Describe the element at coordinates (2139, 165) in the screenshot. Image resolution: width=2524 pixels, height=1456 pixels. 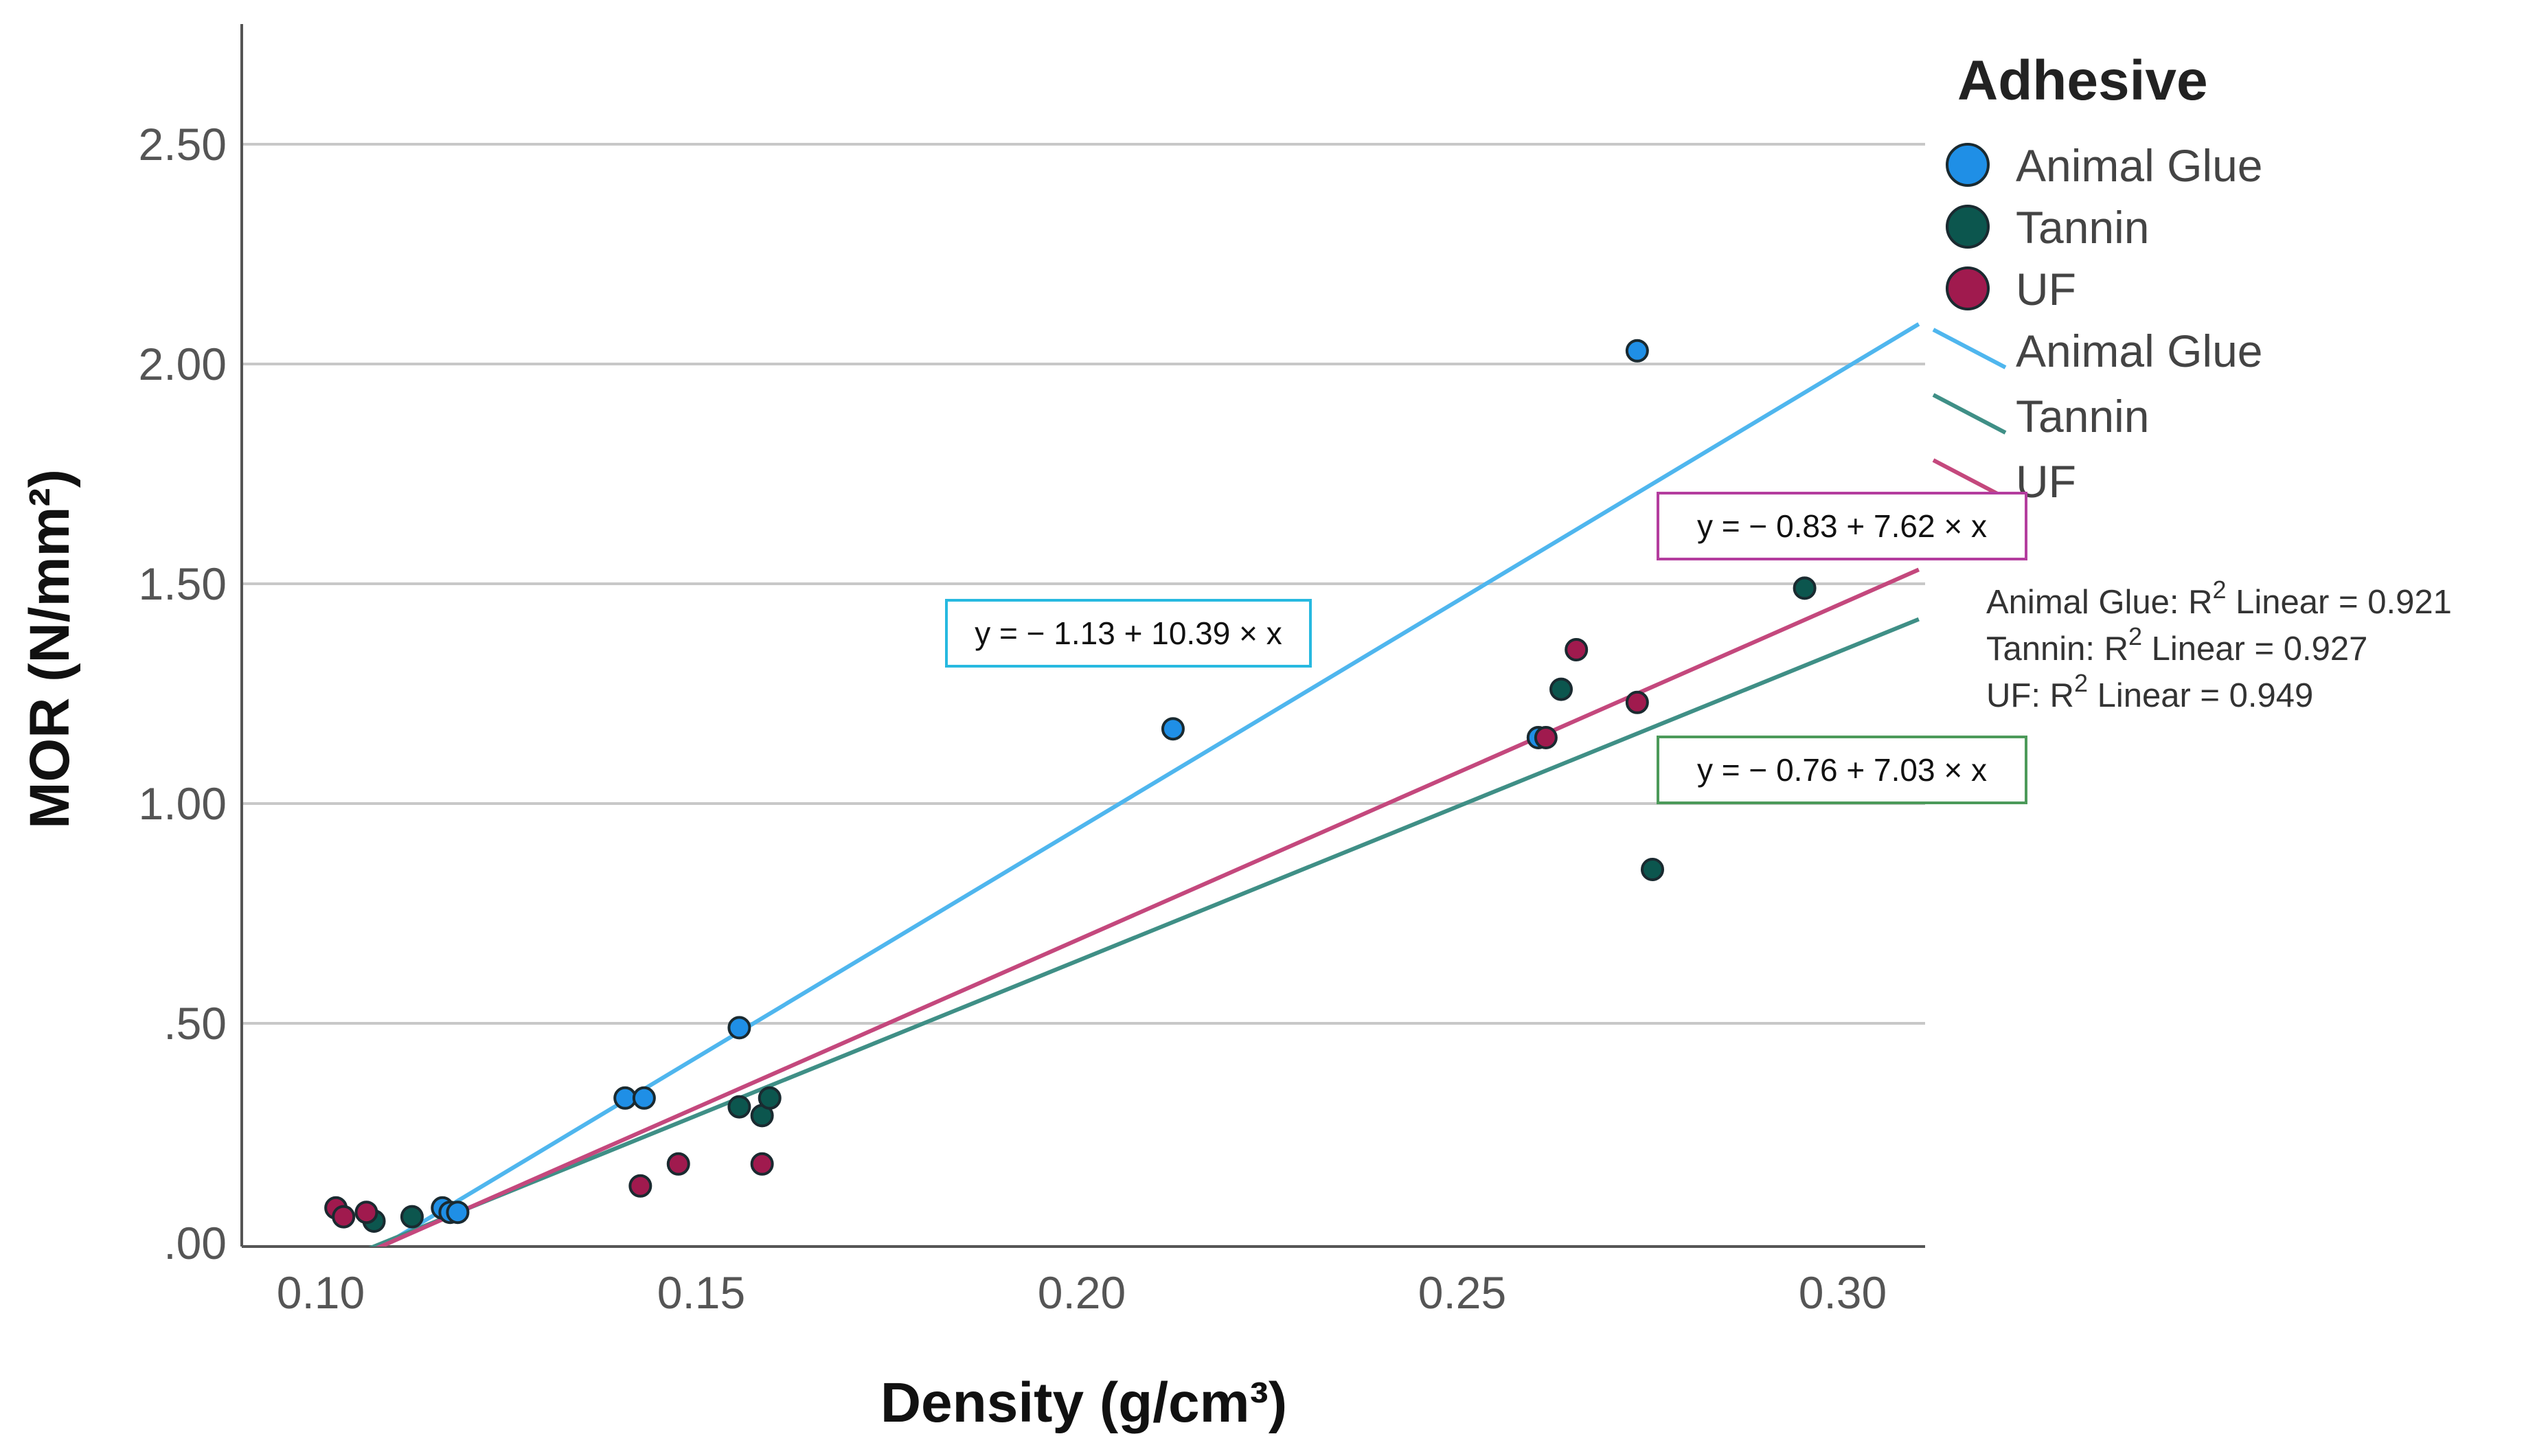
I see `legend-label-animal-glue: Animal Glue` at that location.